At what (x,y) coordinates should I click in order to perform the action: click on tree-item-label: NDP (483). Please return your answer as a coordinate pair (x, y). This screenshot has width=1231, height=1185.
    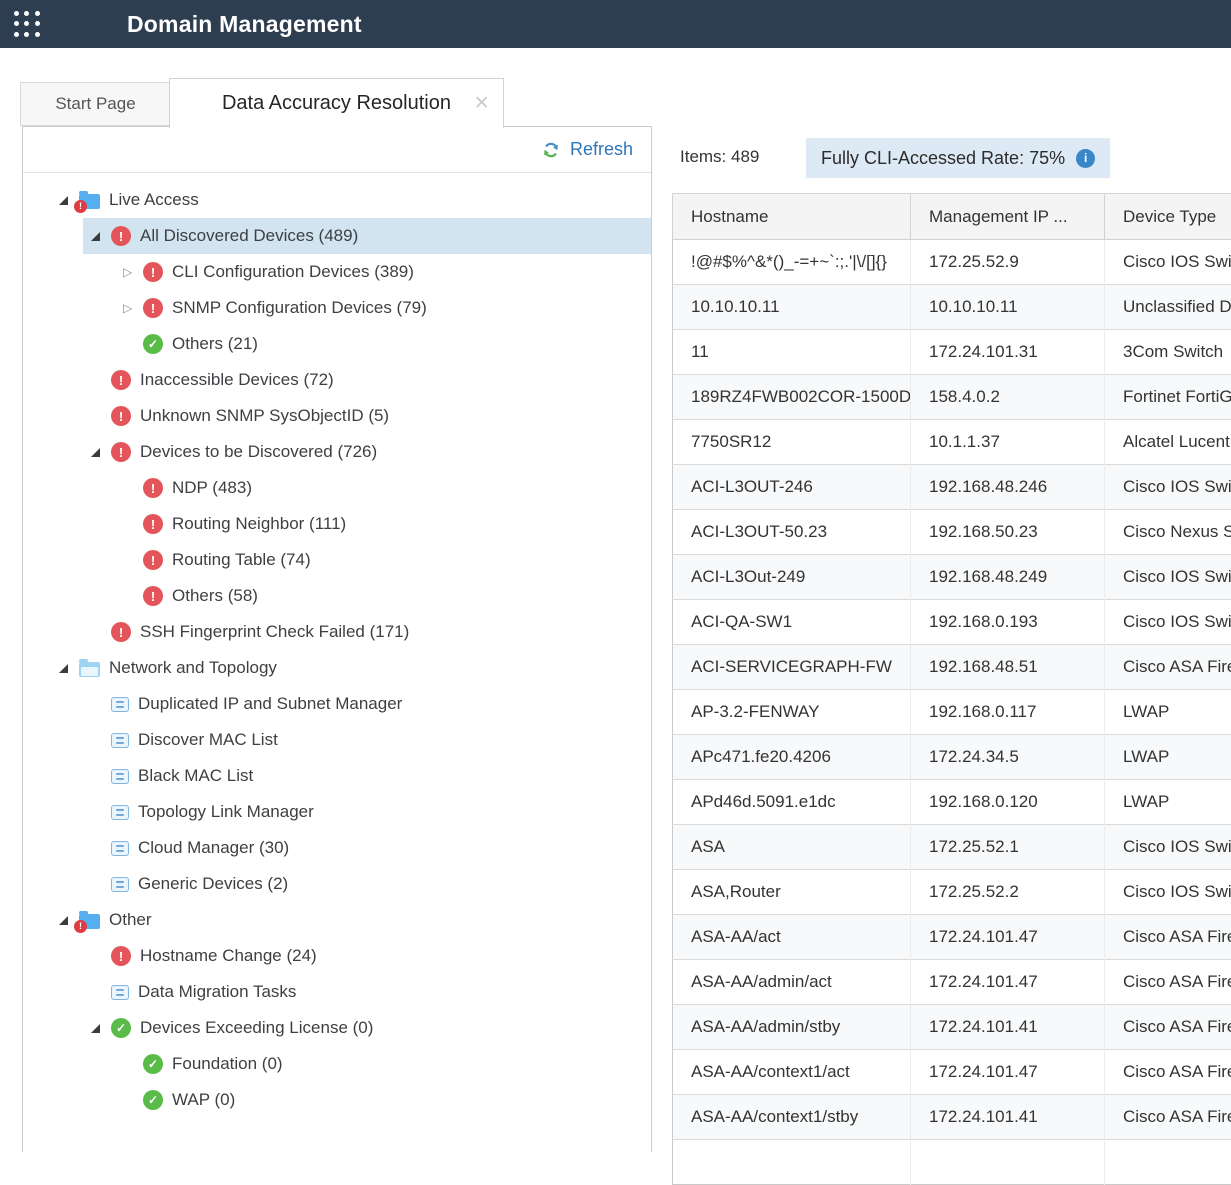
    Looking at the image, I should click on (212, 488).